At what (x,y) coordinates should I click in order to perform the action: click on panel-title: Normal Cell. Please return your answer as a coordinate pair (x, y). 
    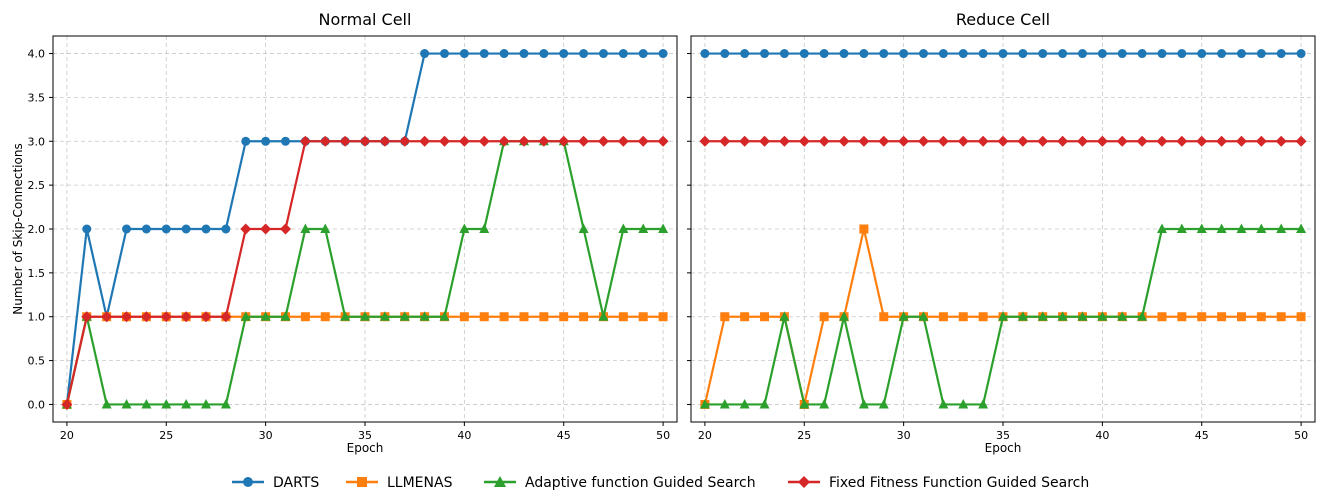
    Looking at the image, I should click on (365, 19).